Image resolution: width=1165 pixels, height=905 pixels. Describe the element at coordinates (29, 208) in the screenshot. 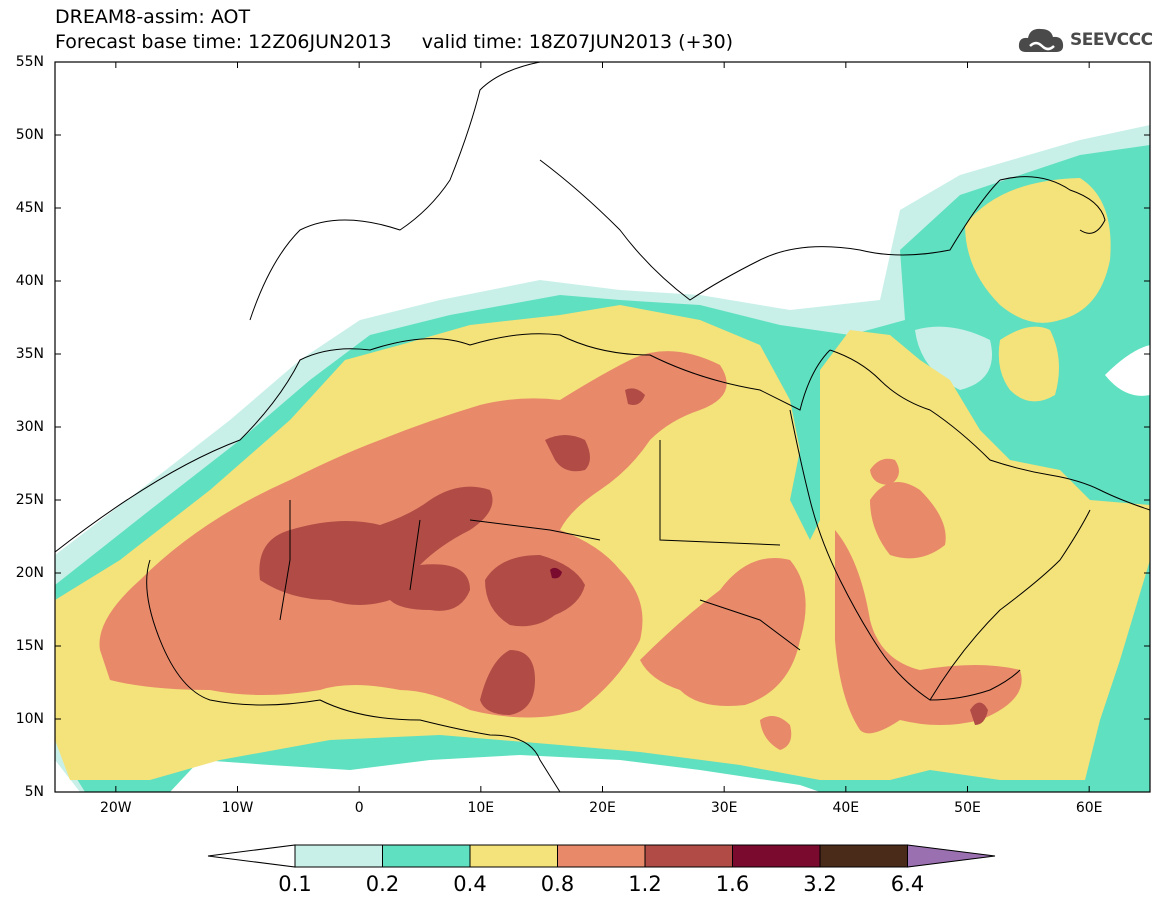

I see `lat-label: 45N` at that location.